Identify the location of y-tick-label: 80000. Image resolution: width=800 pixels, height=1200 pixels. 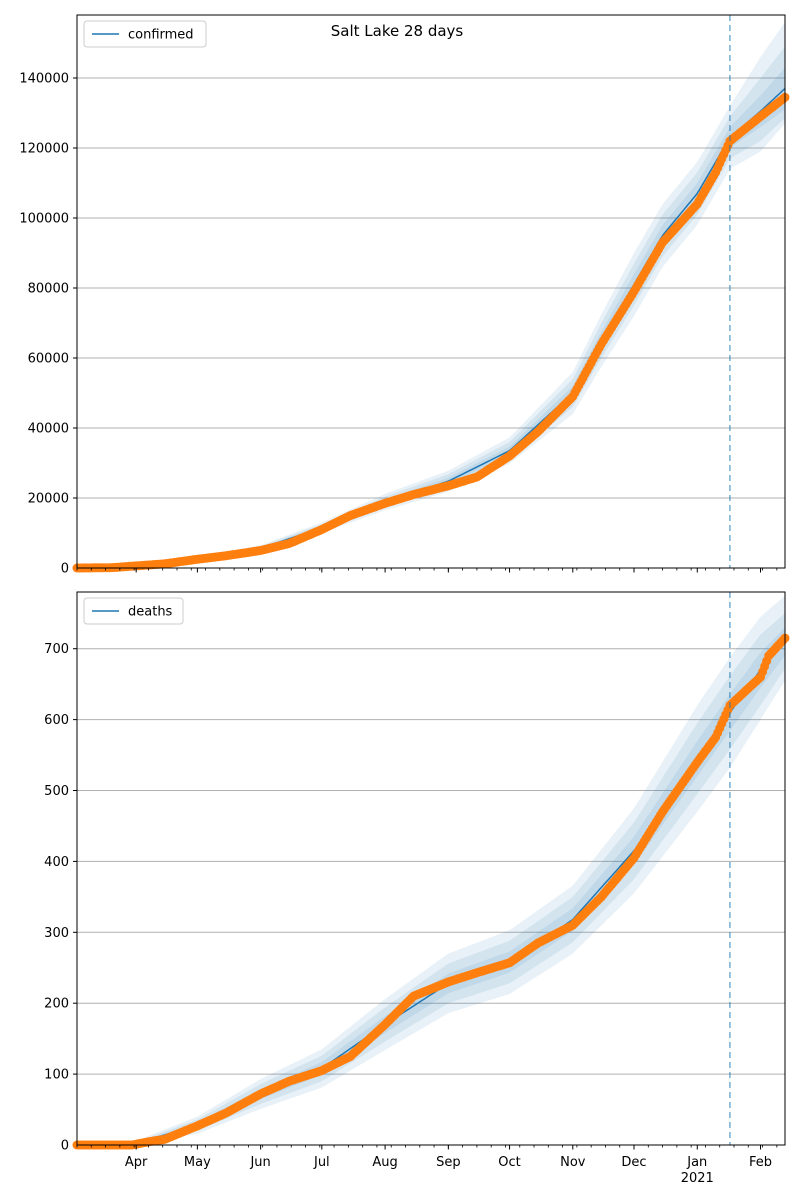
(48, 289).